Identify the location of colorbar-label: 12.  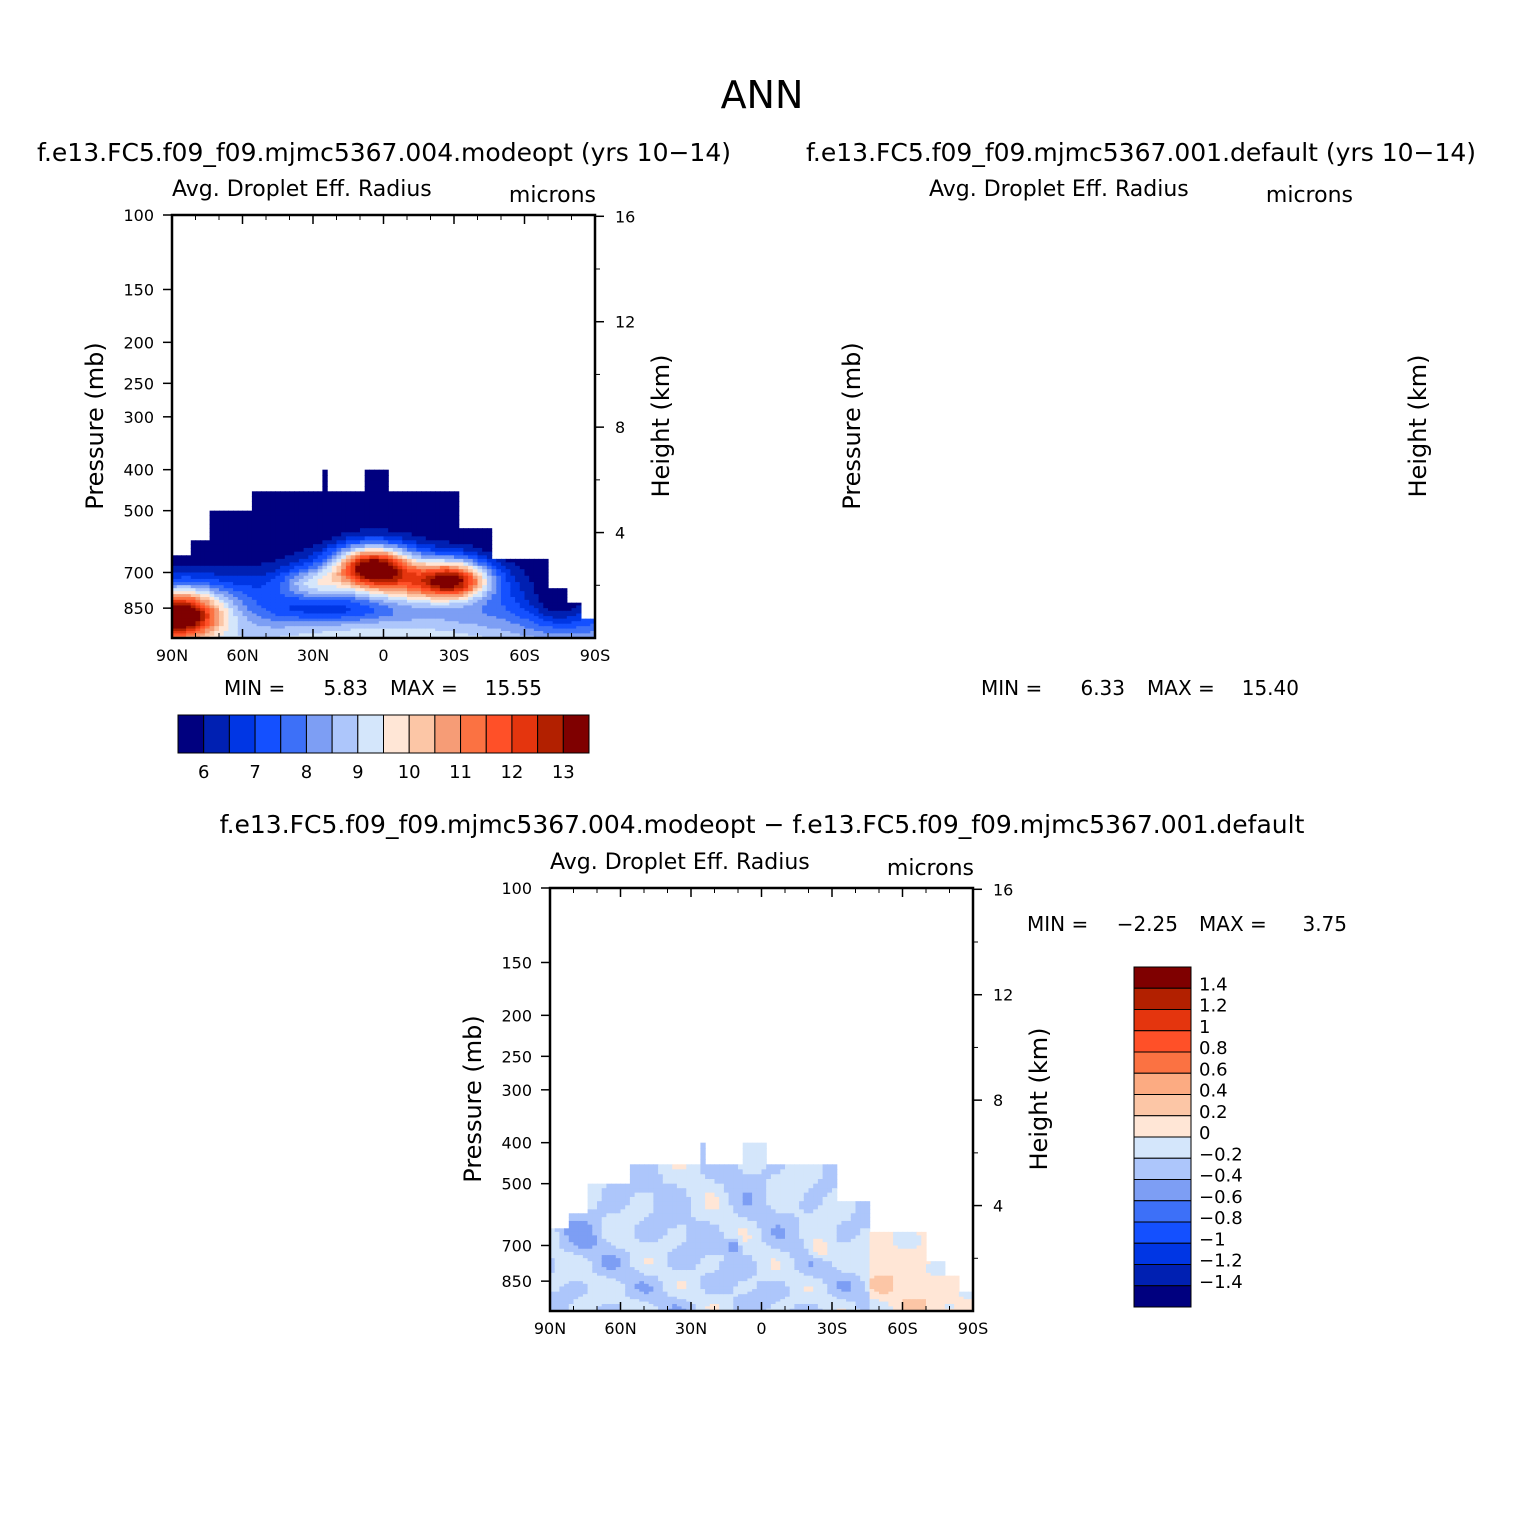
(511, 772).